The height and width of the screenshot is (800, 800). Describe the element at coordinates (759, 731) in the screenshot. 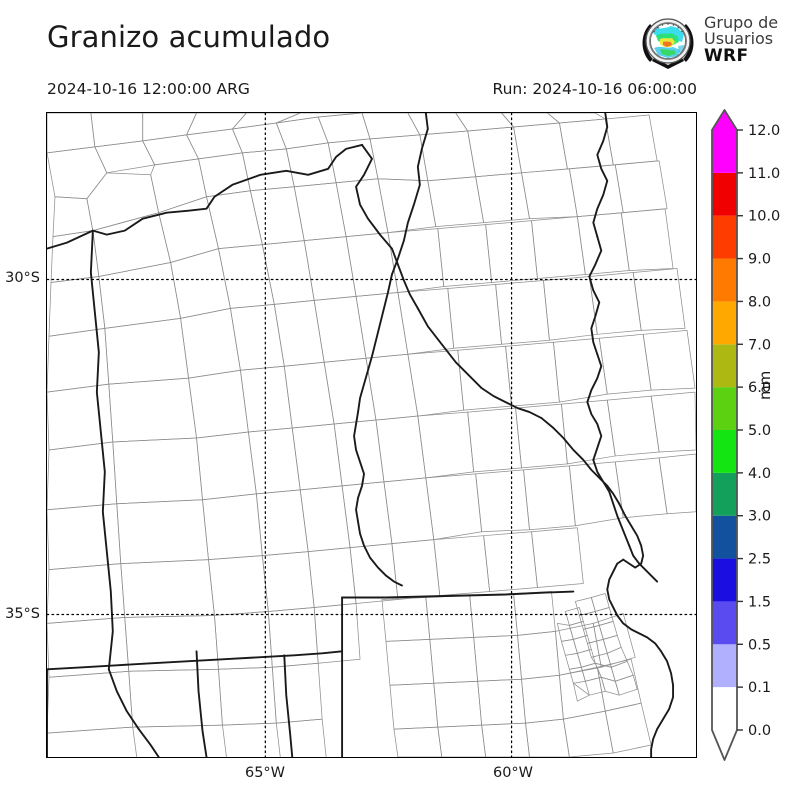

I see `colorbar-tick-label: 0.0` at that location.